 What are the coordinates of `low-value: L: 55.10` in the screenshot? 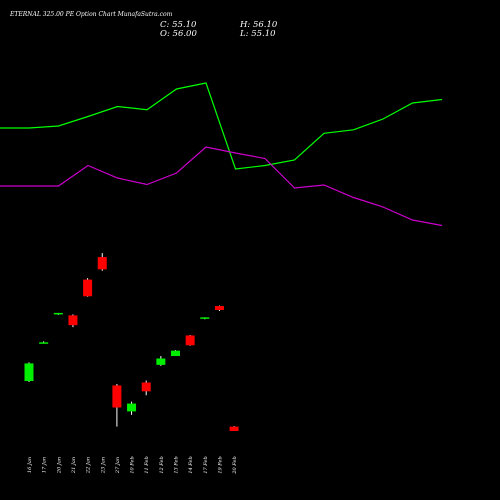 It's located at (257, 34).